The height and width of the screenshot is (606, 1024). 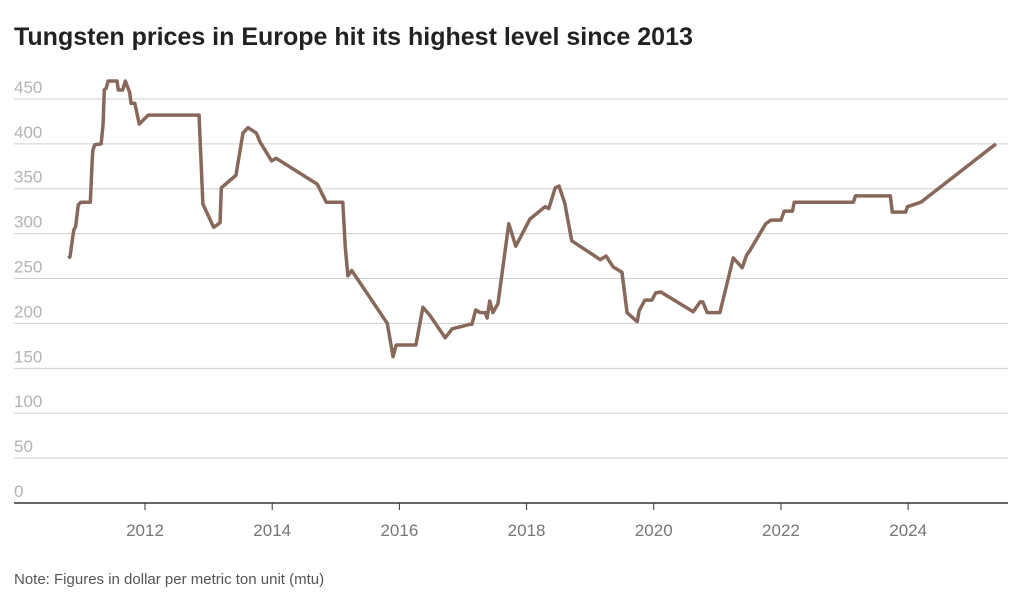 What do you see at coordinates (28, 132) in the screenshot?
I see `y-tick-label: 400` at bounding box center [28, 132].